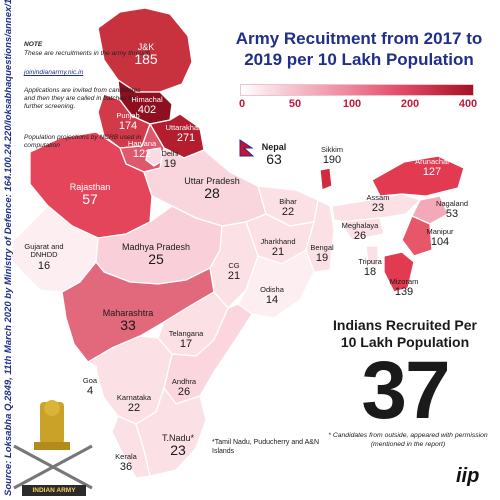  Describe the element at coordinates (320, 236) in the screenshot. I see `region-bengal` at that location.